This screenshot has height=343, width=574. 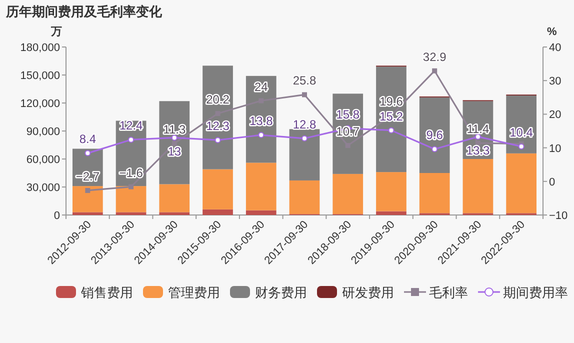 What do you see at coordinates (535, 292) in the screenshot?
I see `legend-label: 期间费用率` at bounding box center [535, 292].